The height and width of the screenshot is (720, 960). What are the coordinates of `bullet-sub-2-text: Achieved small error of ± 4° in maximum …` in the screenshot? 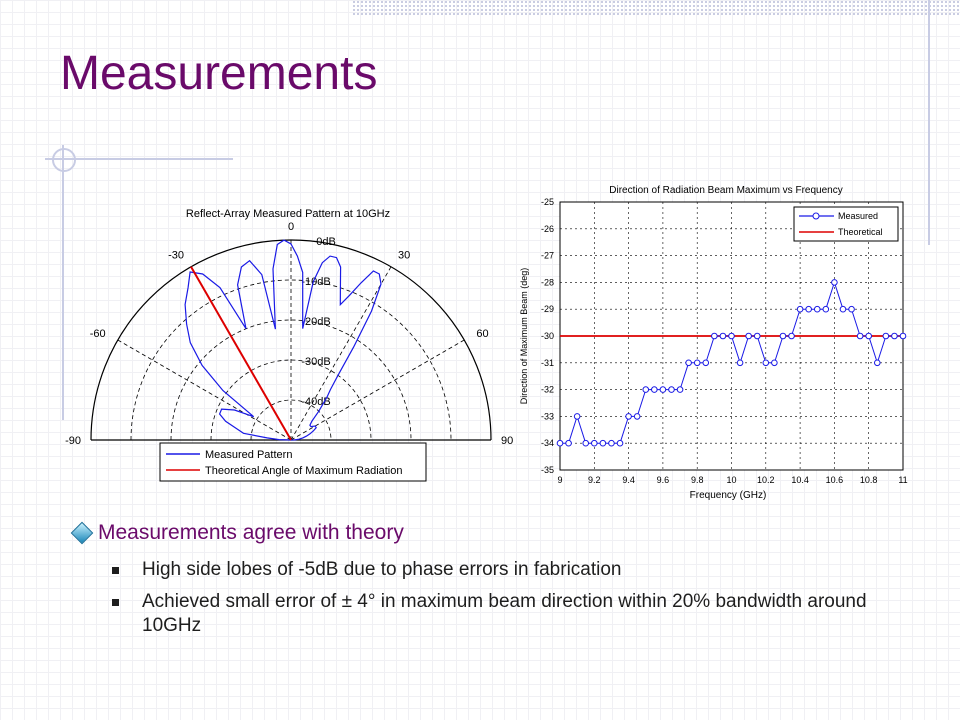 It's located at (504, 613).